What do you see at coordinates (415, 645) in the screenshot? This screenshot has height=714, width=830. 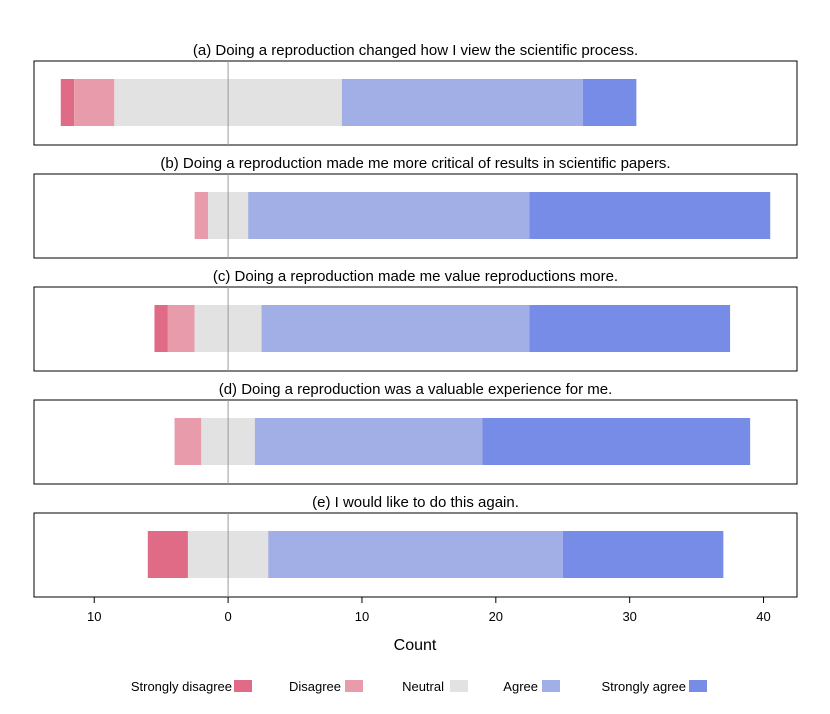 I see `x-axis-label: Count` at bounding box center [415, 645].